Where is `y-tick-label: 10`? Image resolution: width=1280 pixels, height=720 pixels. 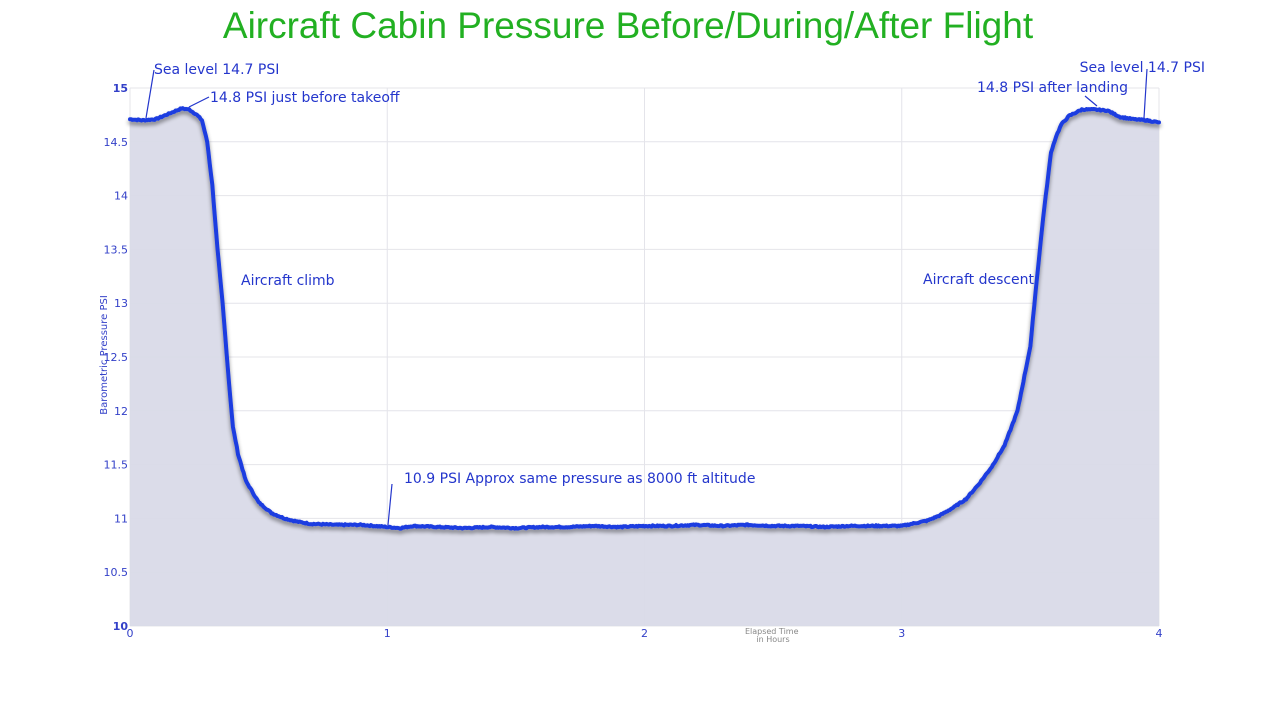
y-tick-label: 10 is located at coordinates (121, 626).